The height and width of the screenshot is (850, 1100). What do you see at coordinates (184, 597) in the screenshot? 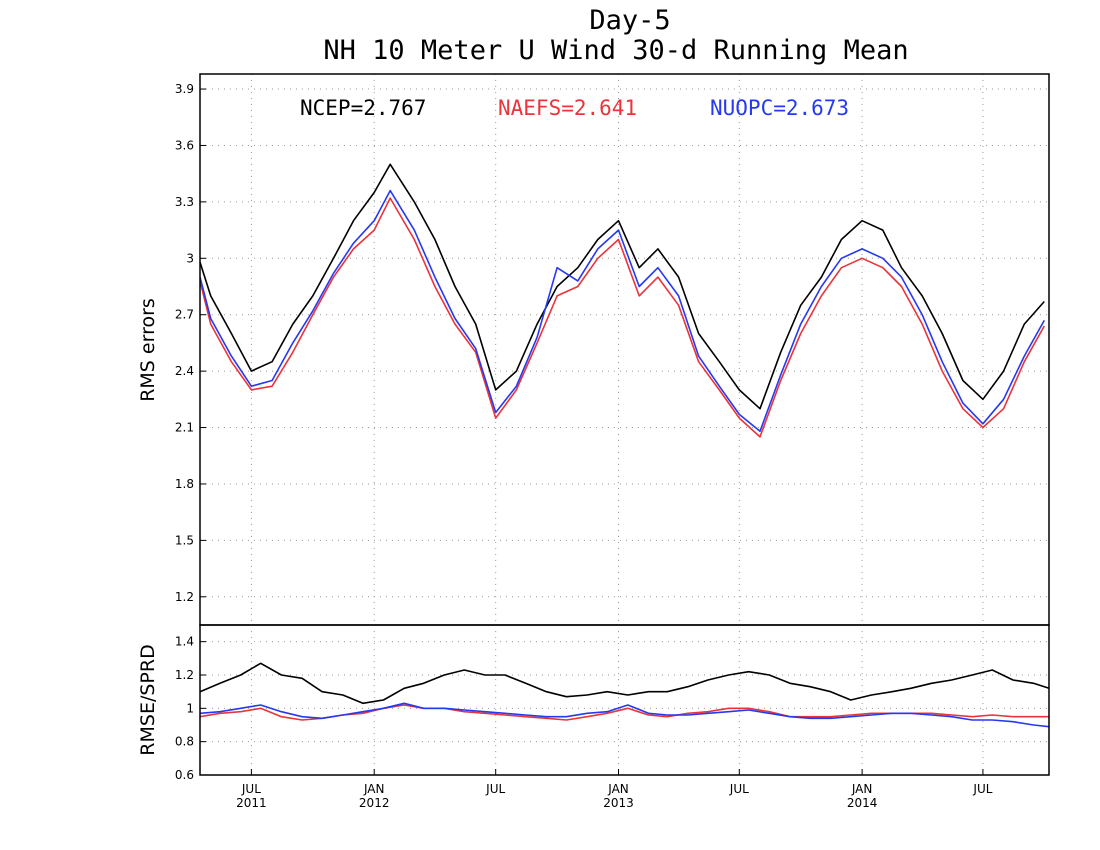
I see `rms-ytick-label-0: 1.2` at bounding box center [184, 597].